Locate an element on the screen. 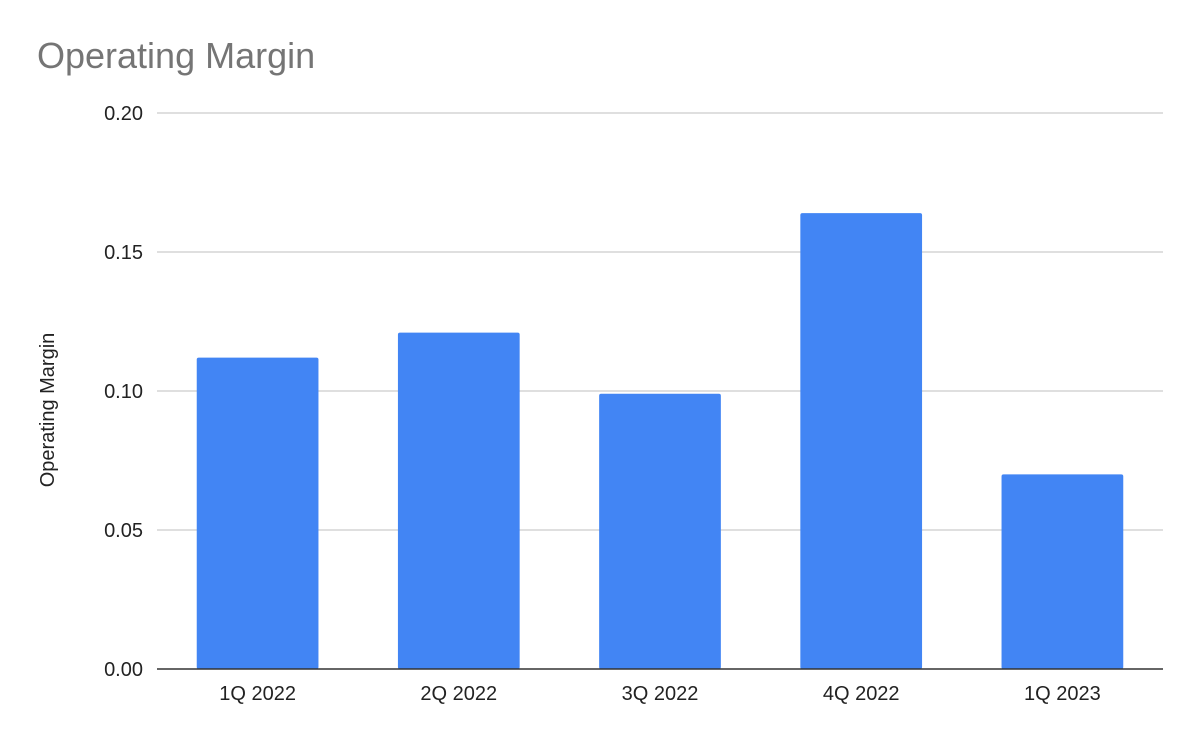 The image size is (1200, 742). y-tick-label: 0.10 is located at coordinates (123, 392).